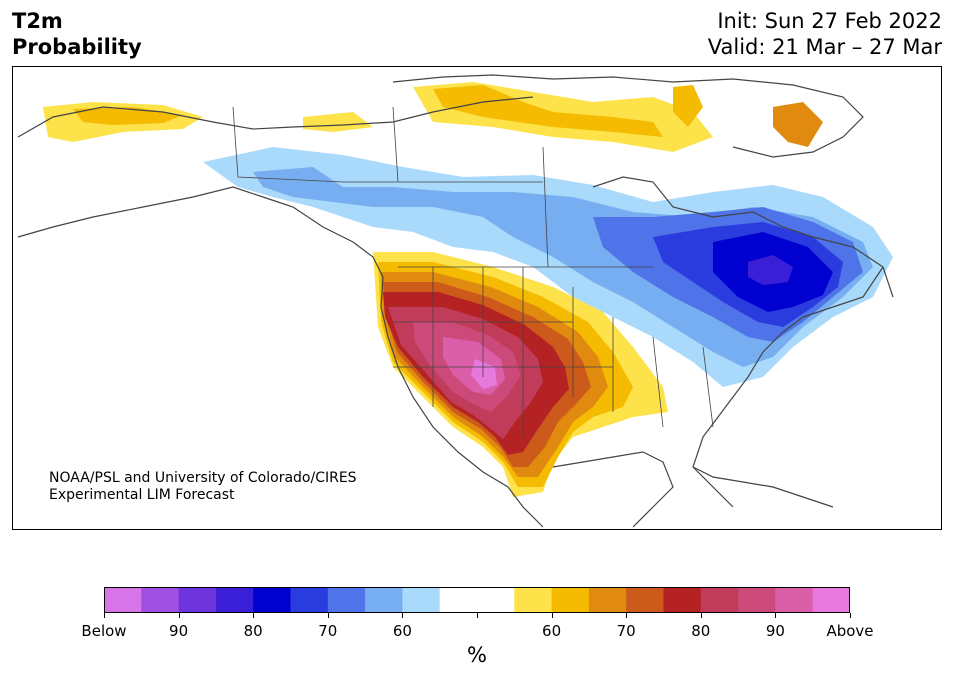 The image size is (953, 680). Describe the element at coordinates (77, 47) in the screenshot. I see `product-label: Probability` at that location.